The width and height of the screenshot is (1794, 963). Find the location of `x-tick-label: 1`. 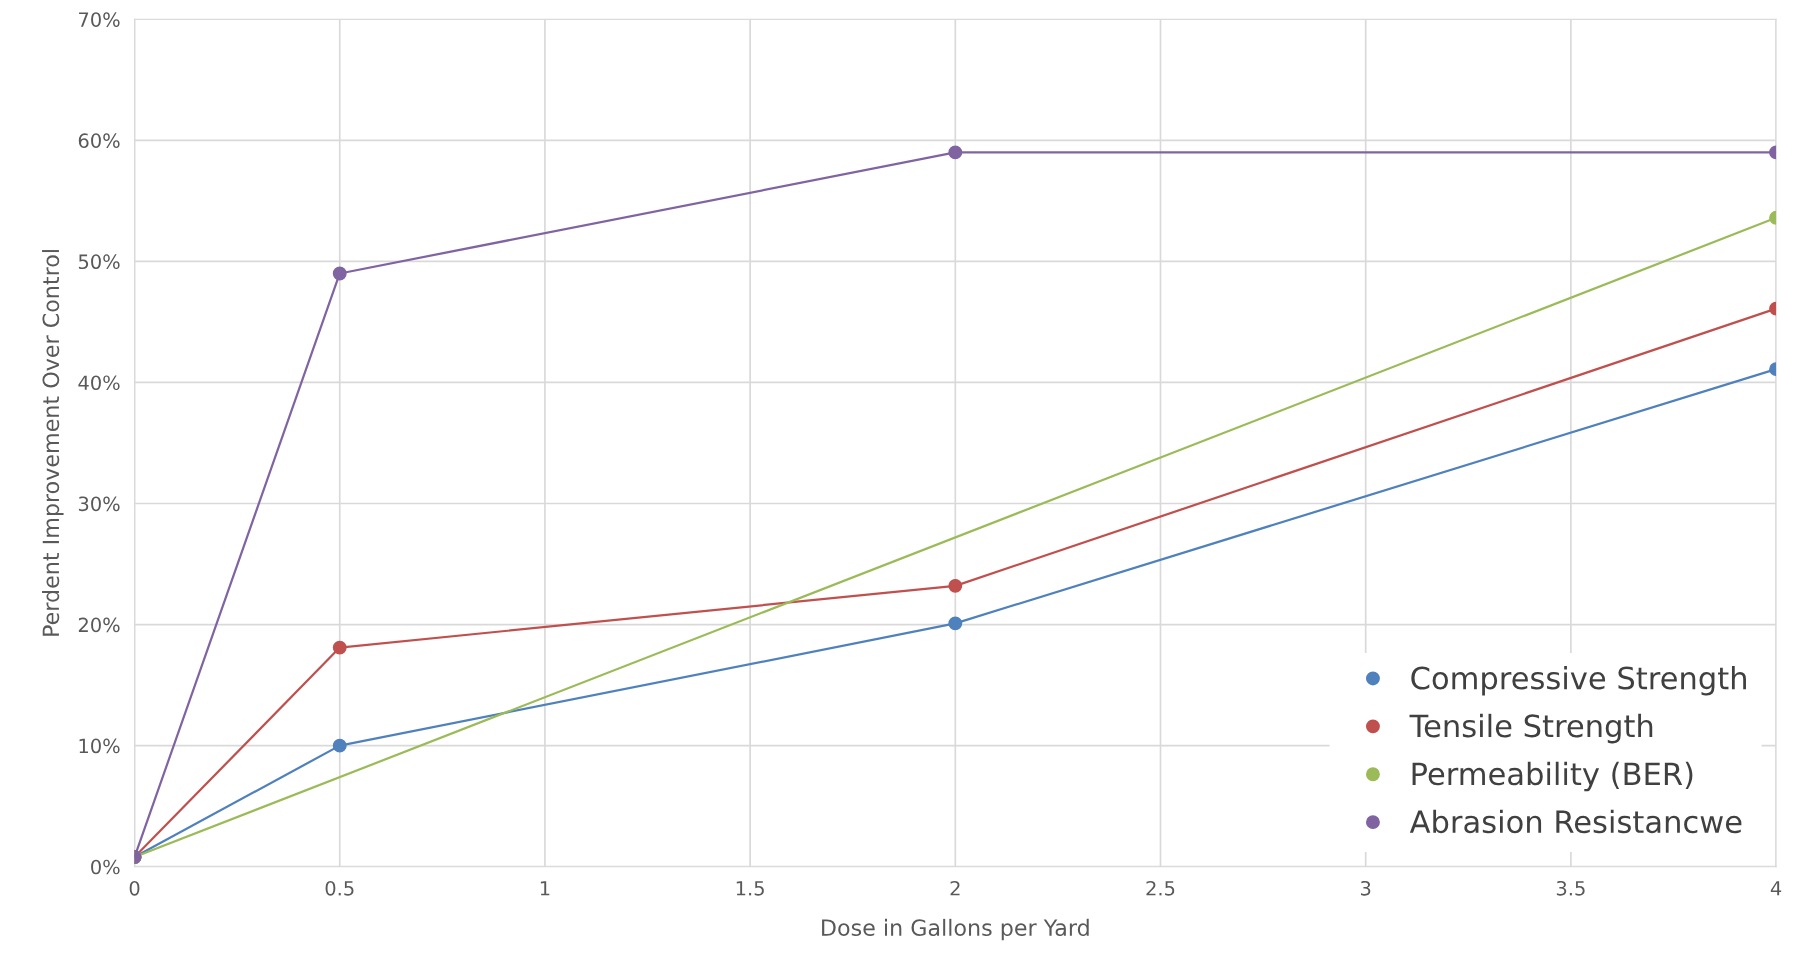

x-tick-label: 1 is located at coordinates (545, 888).